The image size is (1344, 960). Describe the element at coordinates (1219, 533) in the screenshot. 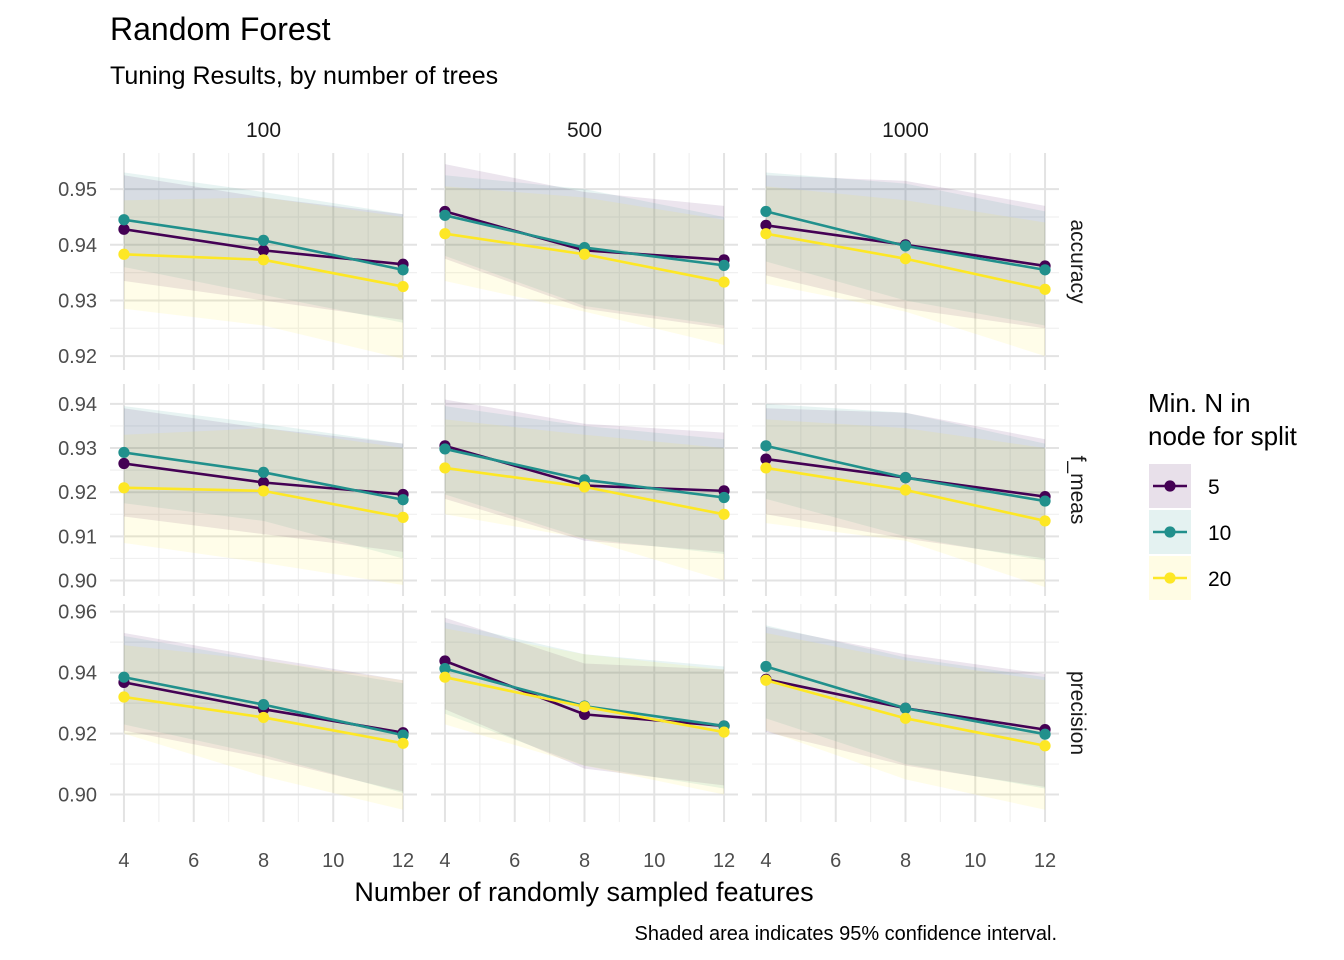

I see `legend-label: 10` at that location.